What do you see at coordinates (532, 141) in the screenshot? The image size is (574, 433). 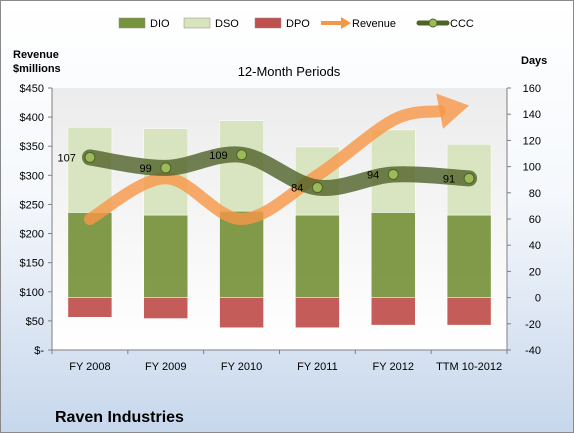 I see `right-tick-label-8: 120` at bounding box center [532, 141].